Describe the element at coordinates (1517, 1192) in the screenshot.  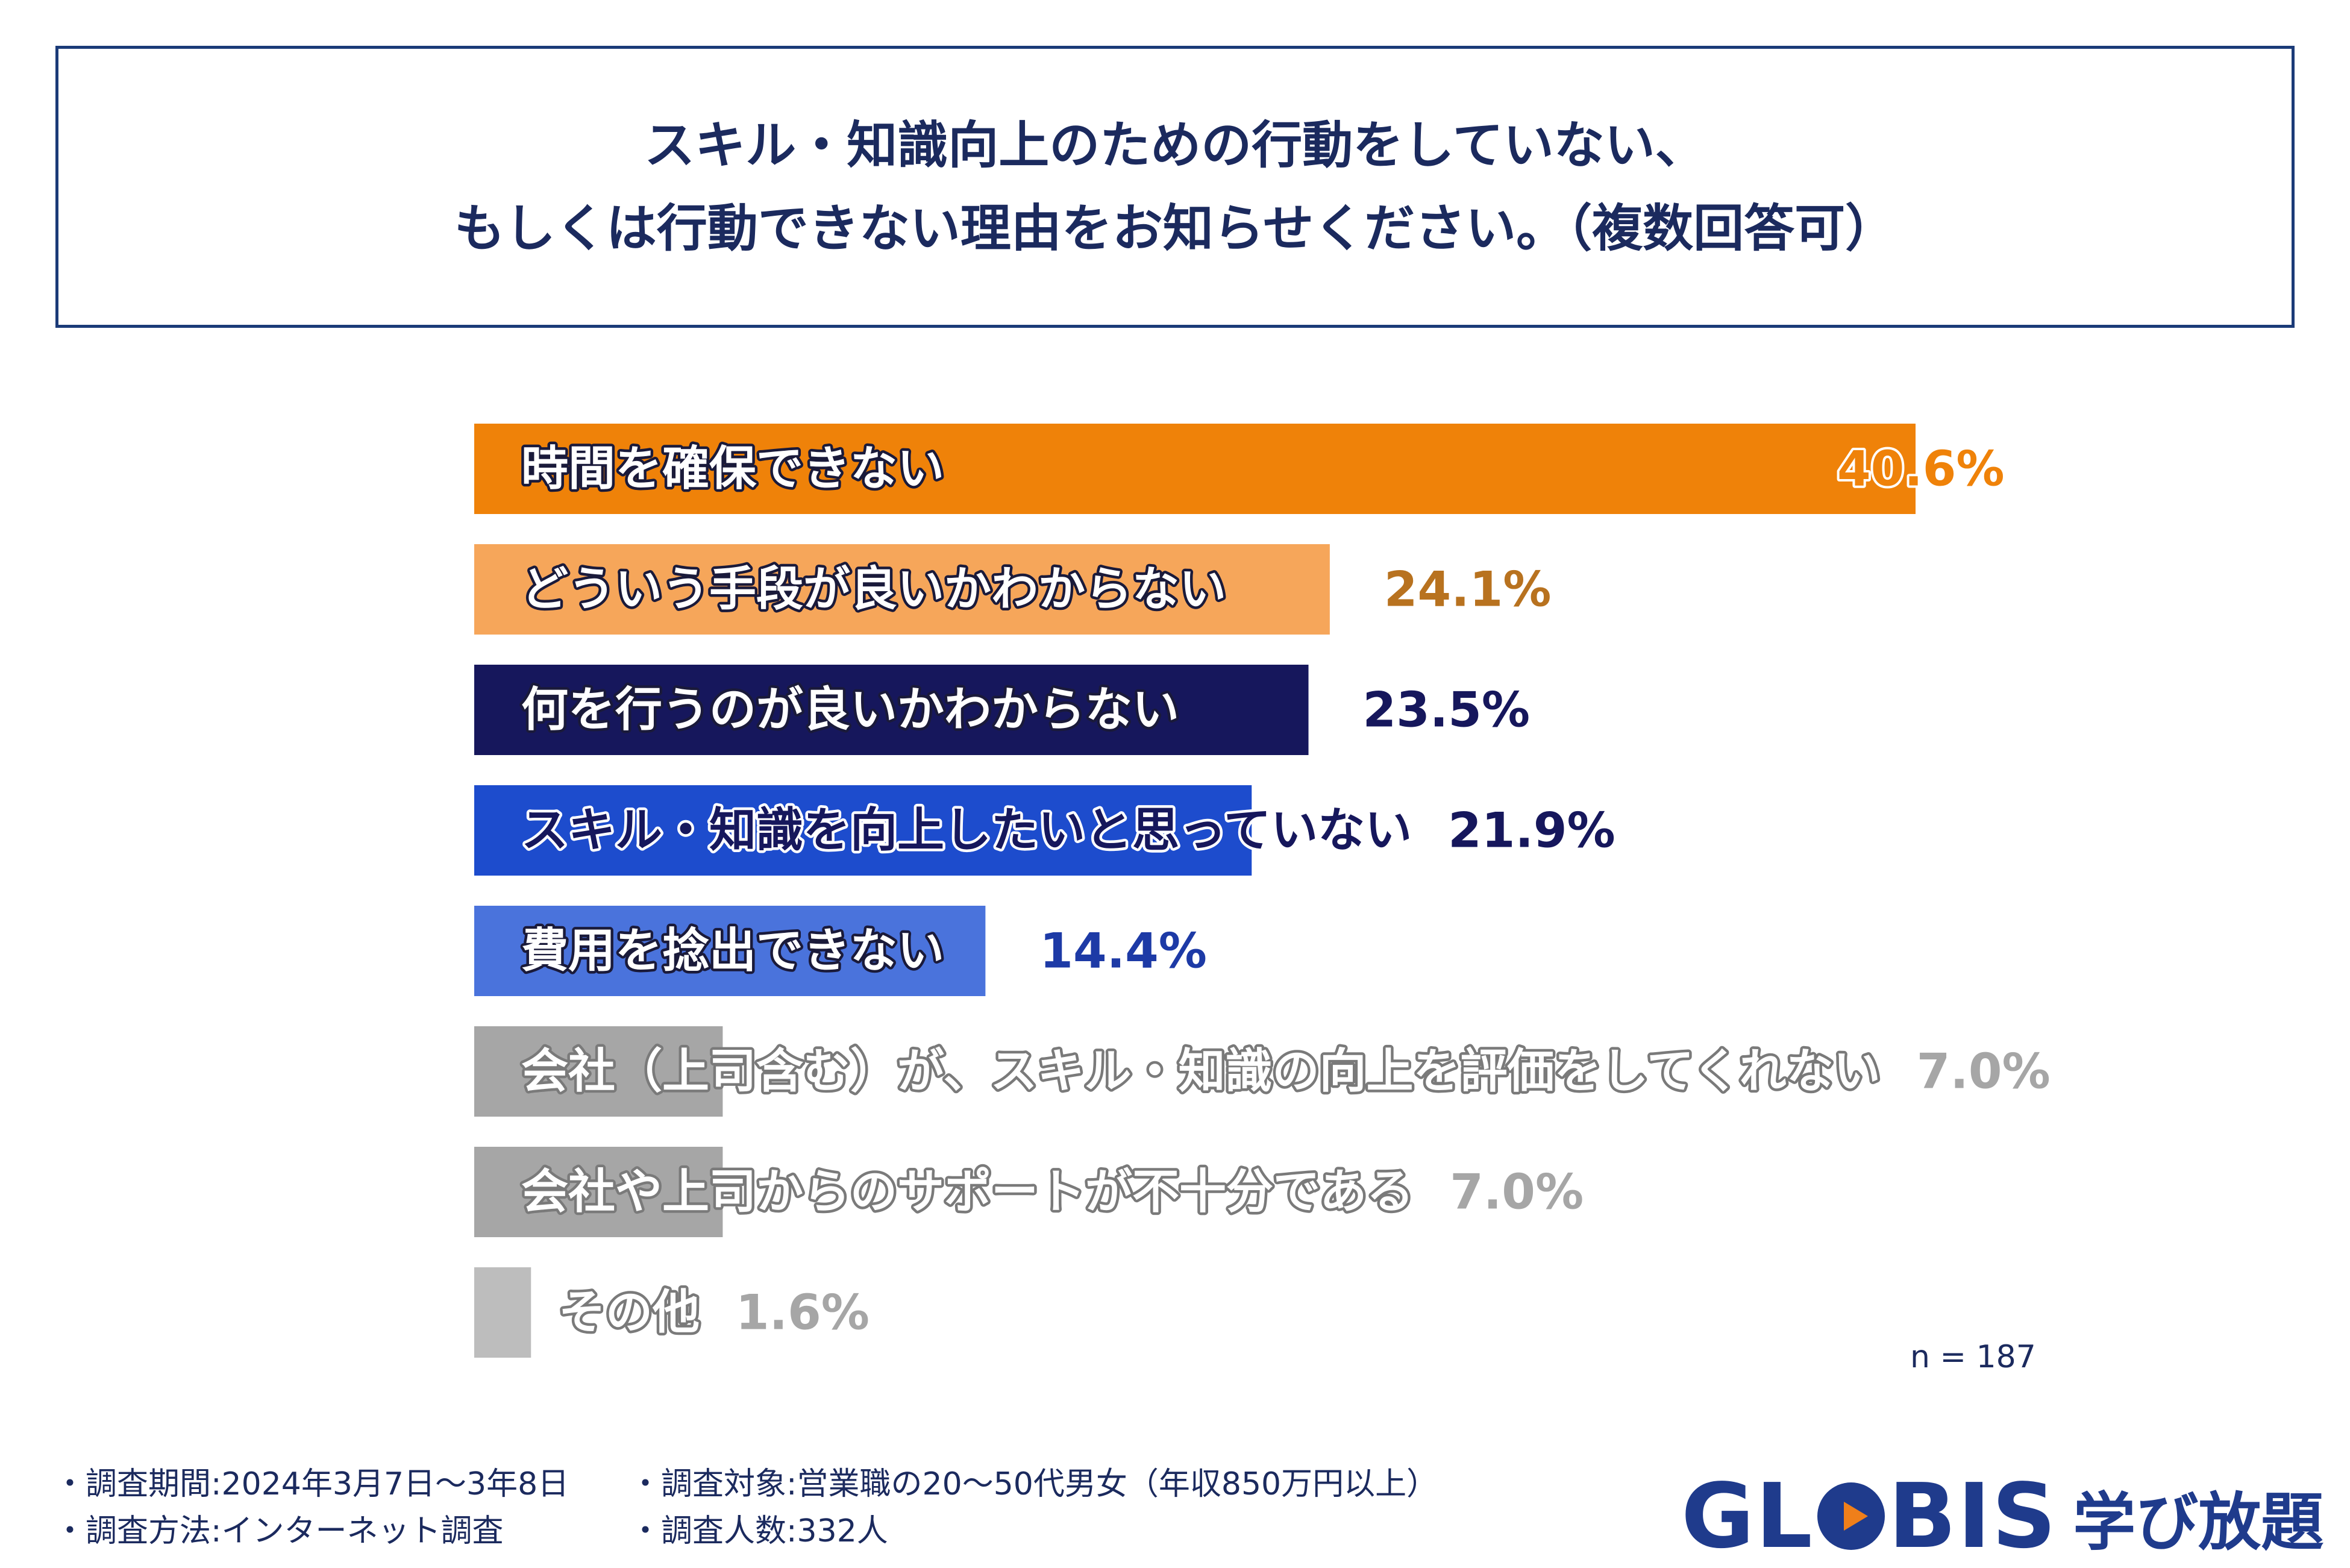
I see `value-label-6: 7.0%` at that location.